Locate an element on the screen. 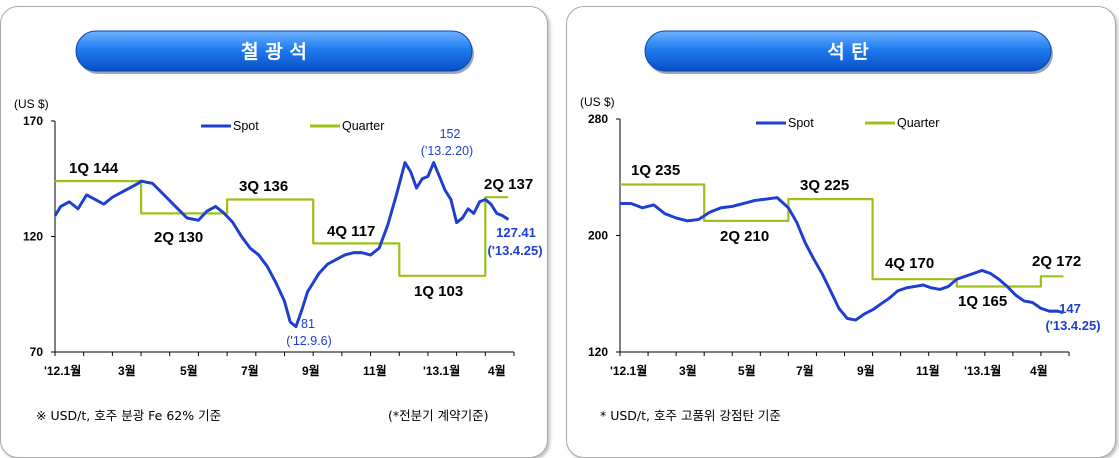 This screenshot has height=458, width=1119. coal-y-tick-label: 280 is located at coordinates (598, 119).